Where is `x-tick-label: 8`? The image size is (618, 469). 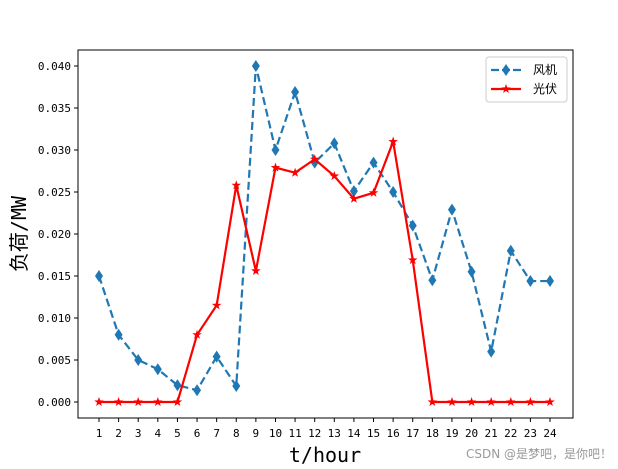 x-tick-label: 8 is located at coordinates (236, 433).